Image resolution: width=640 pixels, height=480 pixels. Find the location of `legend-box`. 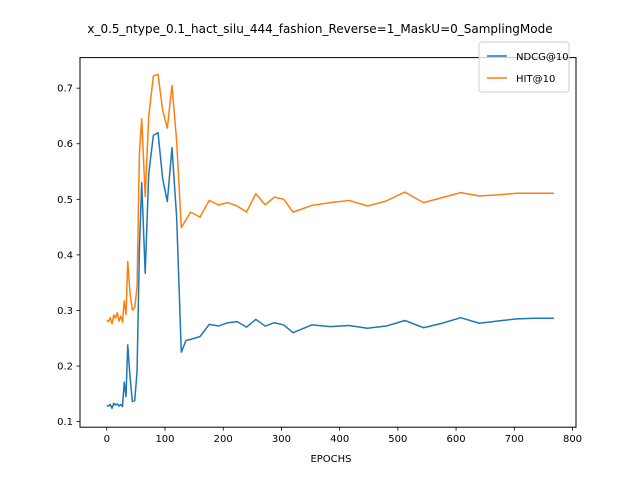

legend-box is located at coordinates (524, 67).